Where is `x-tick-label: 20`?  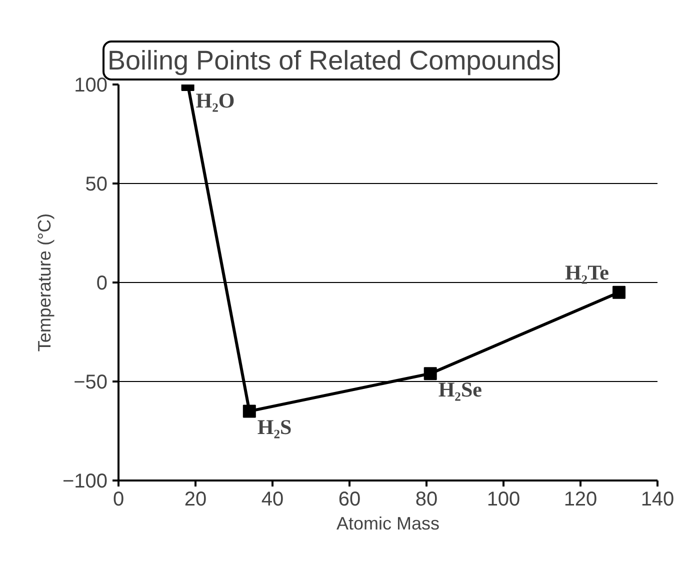 x-tick-label: 20 is located at coordinates (195, 499).